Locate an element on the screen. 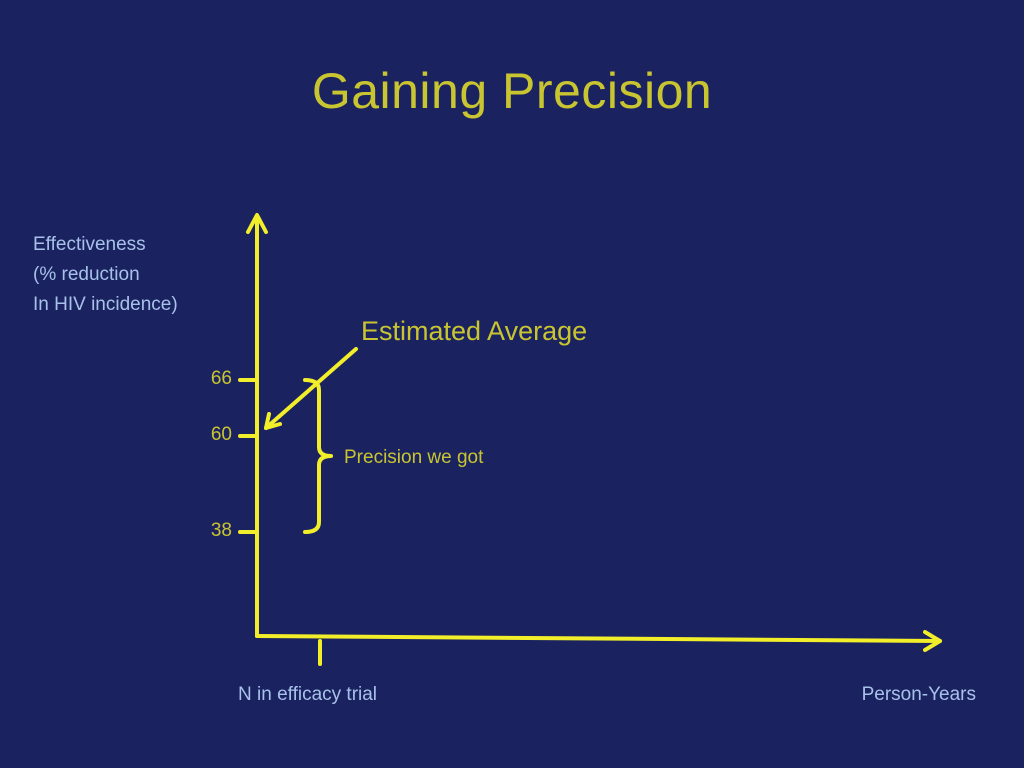 The width and height of the screenshot is (1024, 768). y-axis-label-line: Effectiveness is located at coordinates (89, 244).